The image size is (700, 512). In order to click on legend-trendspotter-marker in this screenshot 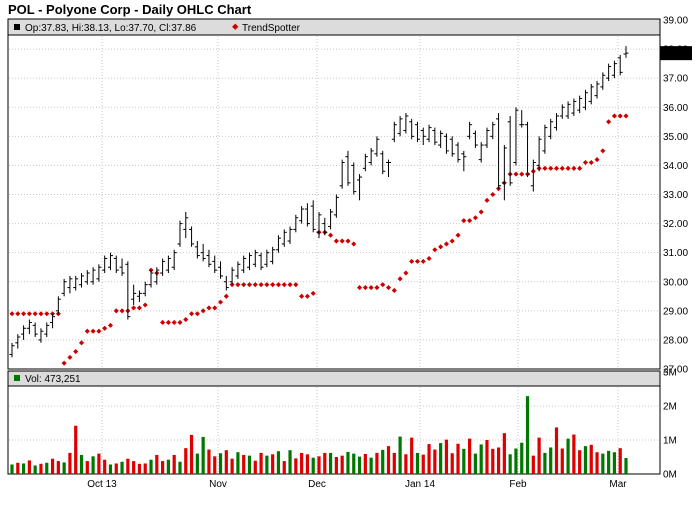, I will do `click(235, 26)`.